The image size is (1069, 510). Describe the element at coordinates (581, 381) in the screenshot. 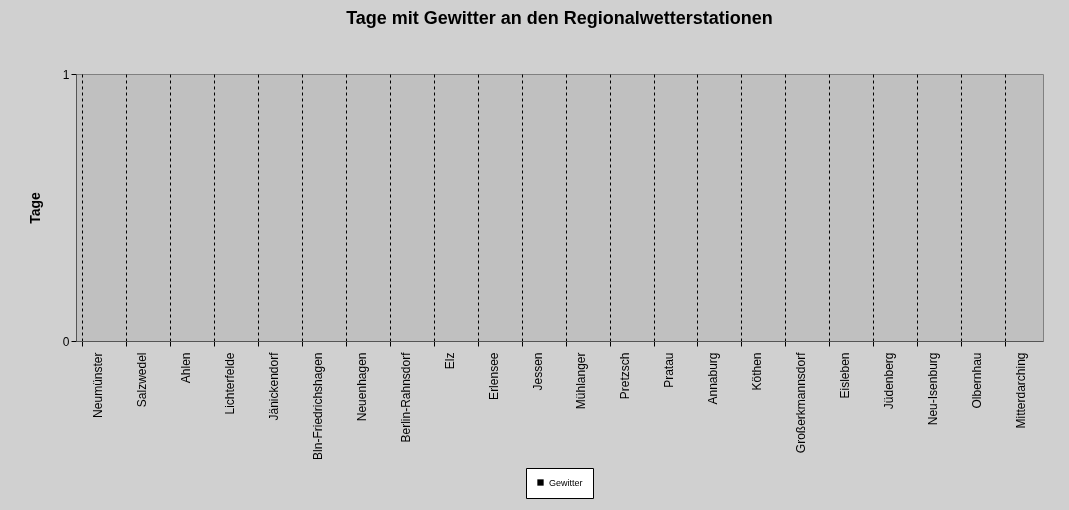

I see `x-tick-label: Mühlanger` at that location.